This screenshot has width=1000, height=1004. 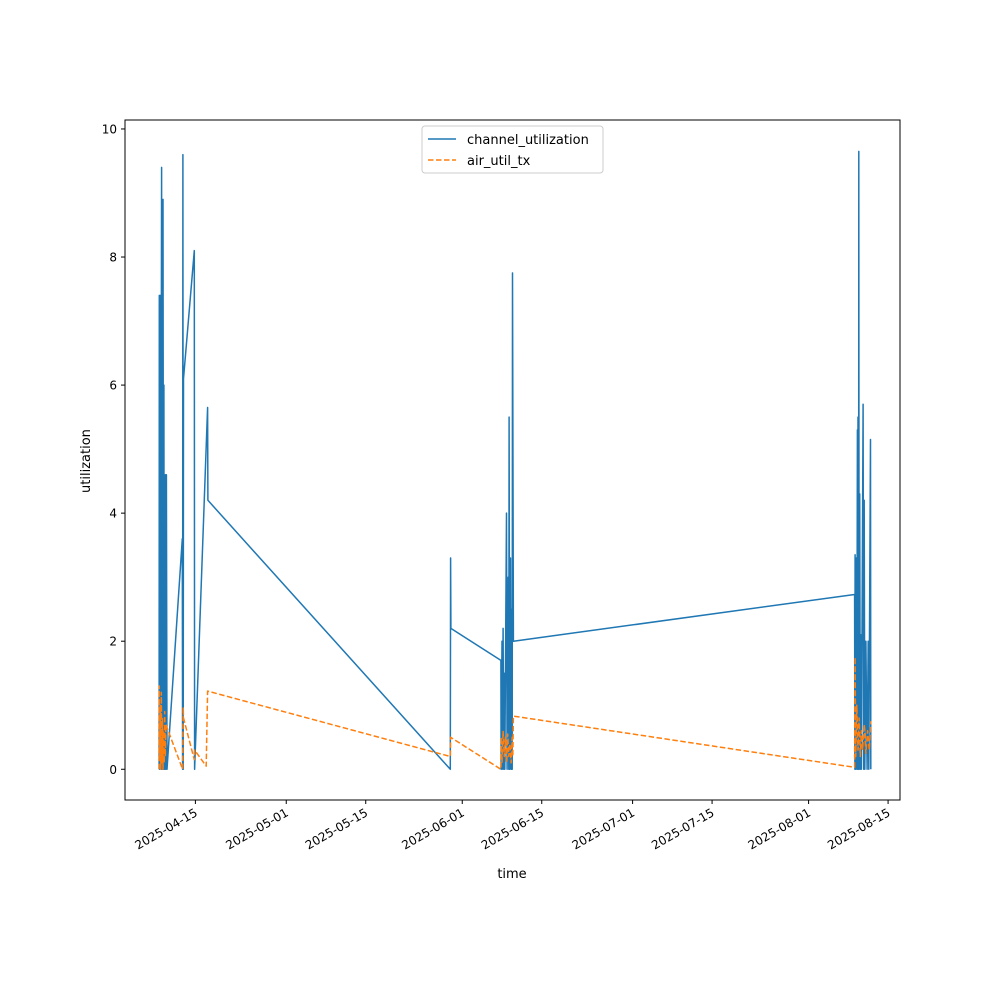 I want to click on series-line-air-util-tx, so click(x=515, y=713).